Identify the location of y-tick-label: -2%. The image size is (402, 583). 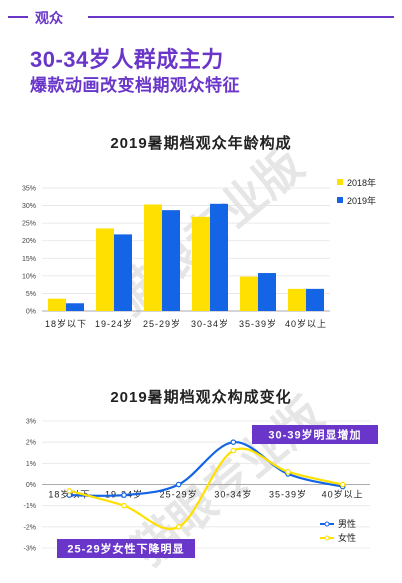
(30, 527).